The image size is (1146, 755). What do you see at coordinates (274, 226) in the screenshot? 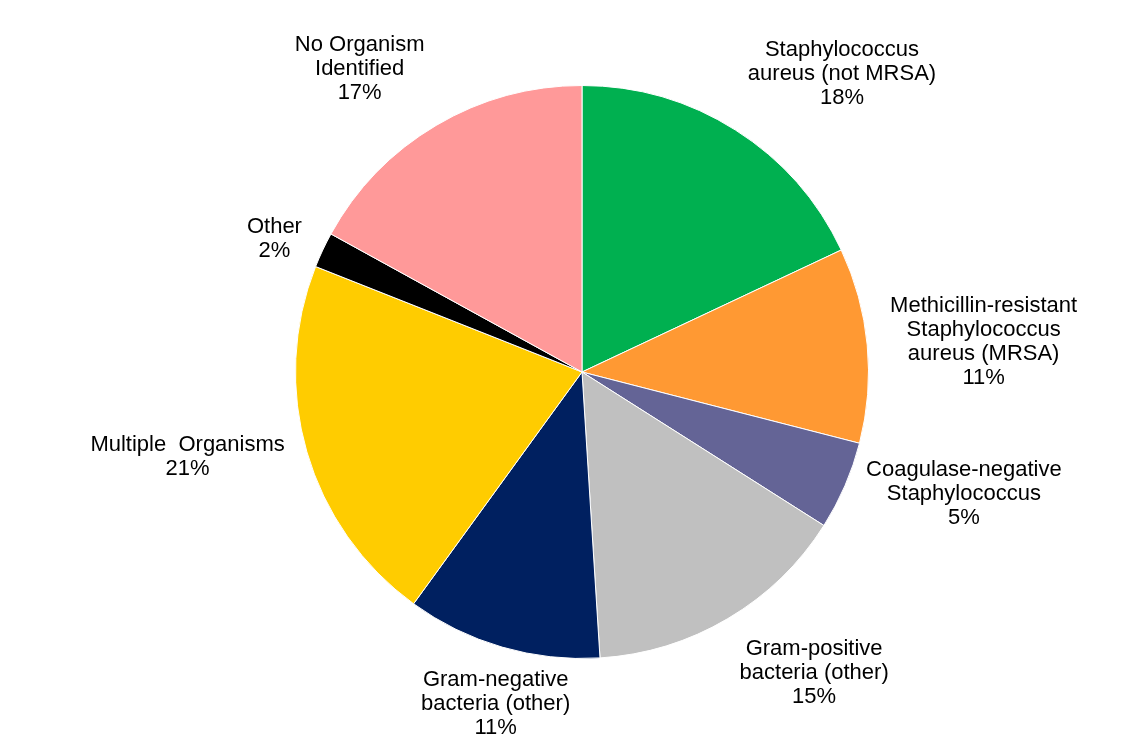
I see `slice-label: Other` at bounding box center [274, 226].